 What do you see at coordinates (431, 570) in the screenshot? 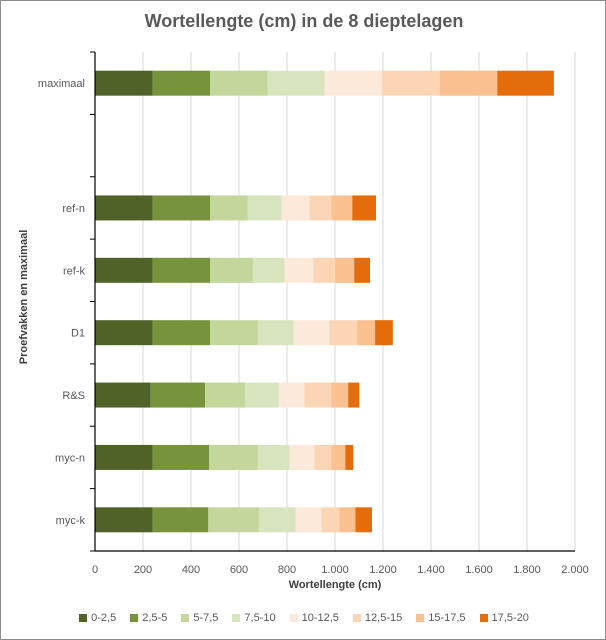
I see `x-tick-label: 1.400` at bounding box center [431, 570].